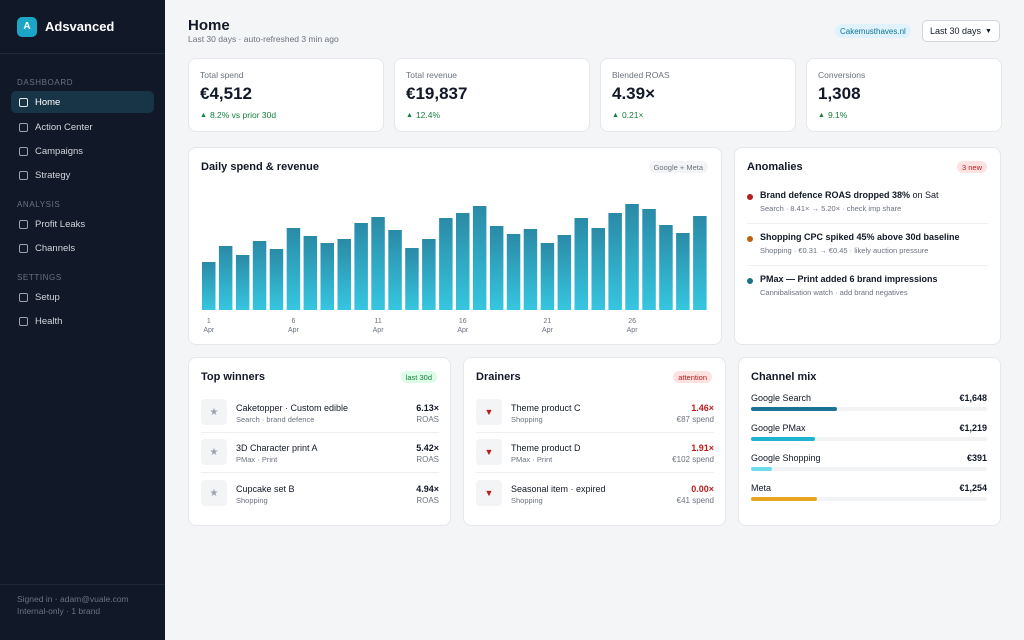 The width and height of the screenshot is (1024, 640). I want to click on sidebar-item-profit-leaks: Profit Leaks, so click(82, 224).